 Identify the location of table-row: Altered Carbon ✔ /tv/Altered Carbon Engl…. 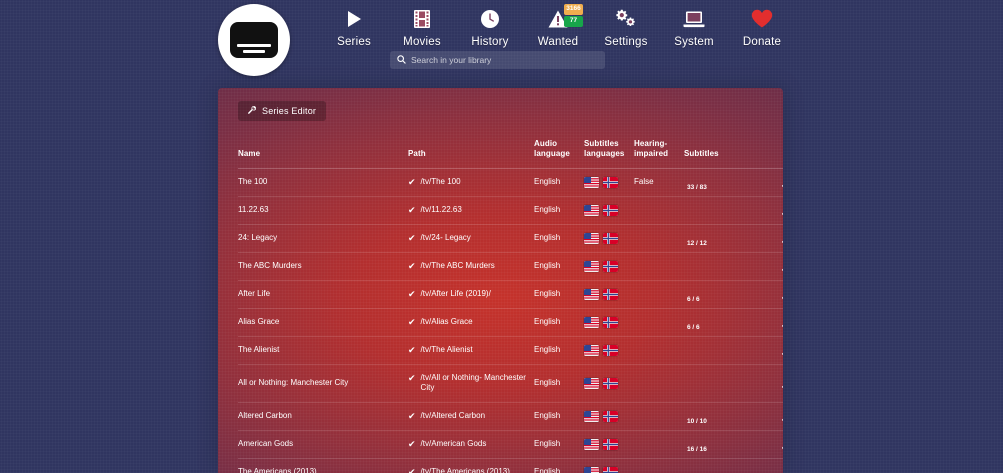
(510, 416).